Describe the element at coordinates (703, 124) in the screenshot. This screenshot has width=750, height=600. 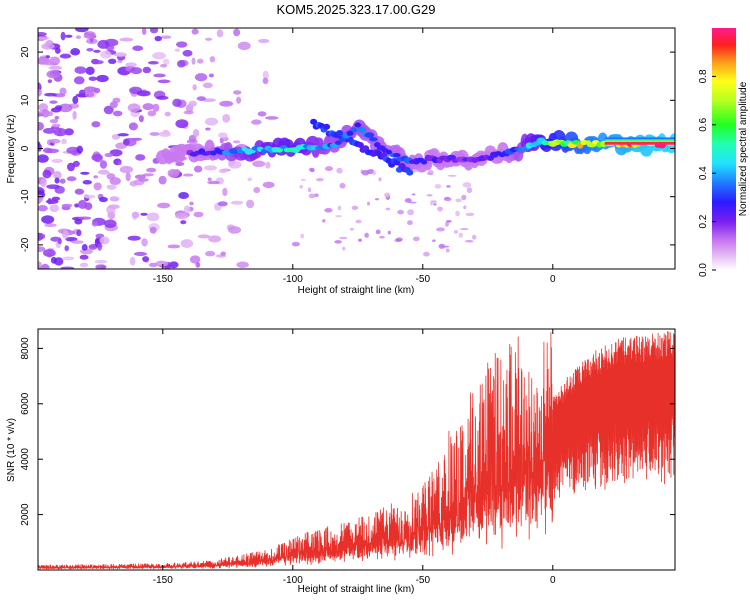
I see `colorbar-tick-label: 0.6` at that location.